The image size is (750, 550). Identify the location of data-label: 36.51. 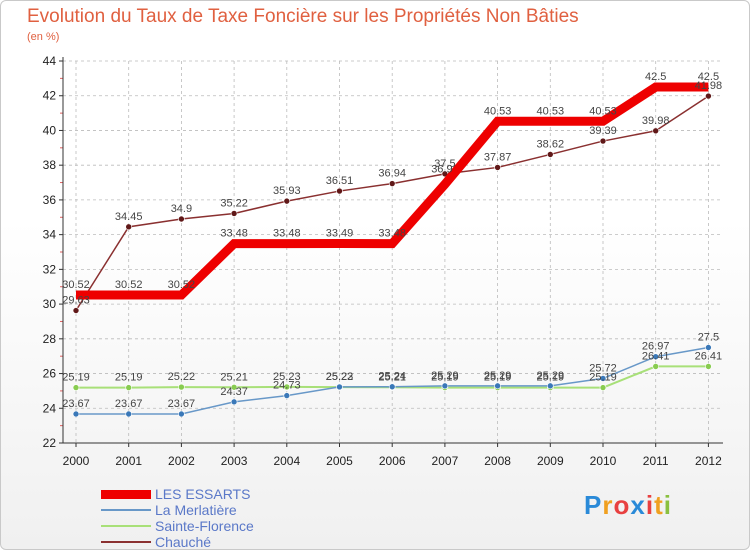
(340, 181).